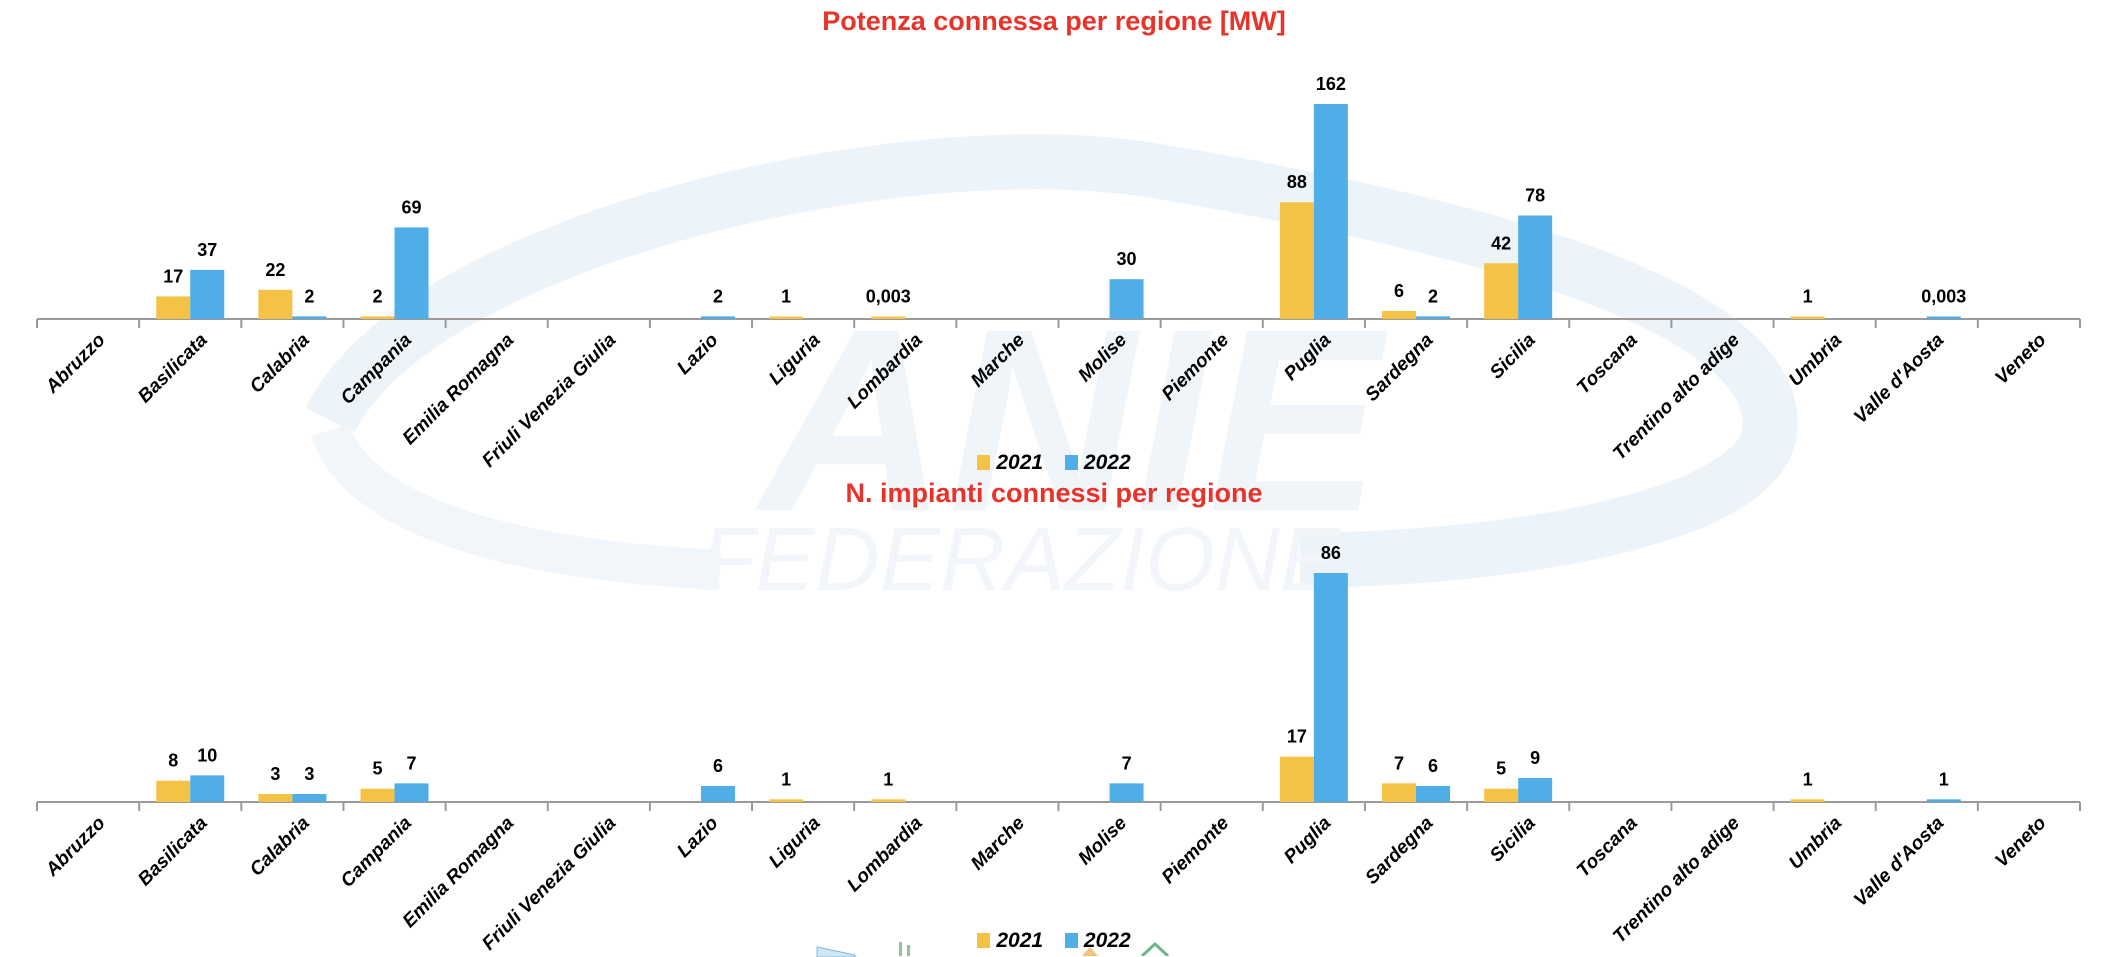 The width and height of the screenshot is (2108, 957). Describe the element at coordinates (1071, 462) in the screenshot. I see `legend-swatch-2022` at that location.